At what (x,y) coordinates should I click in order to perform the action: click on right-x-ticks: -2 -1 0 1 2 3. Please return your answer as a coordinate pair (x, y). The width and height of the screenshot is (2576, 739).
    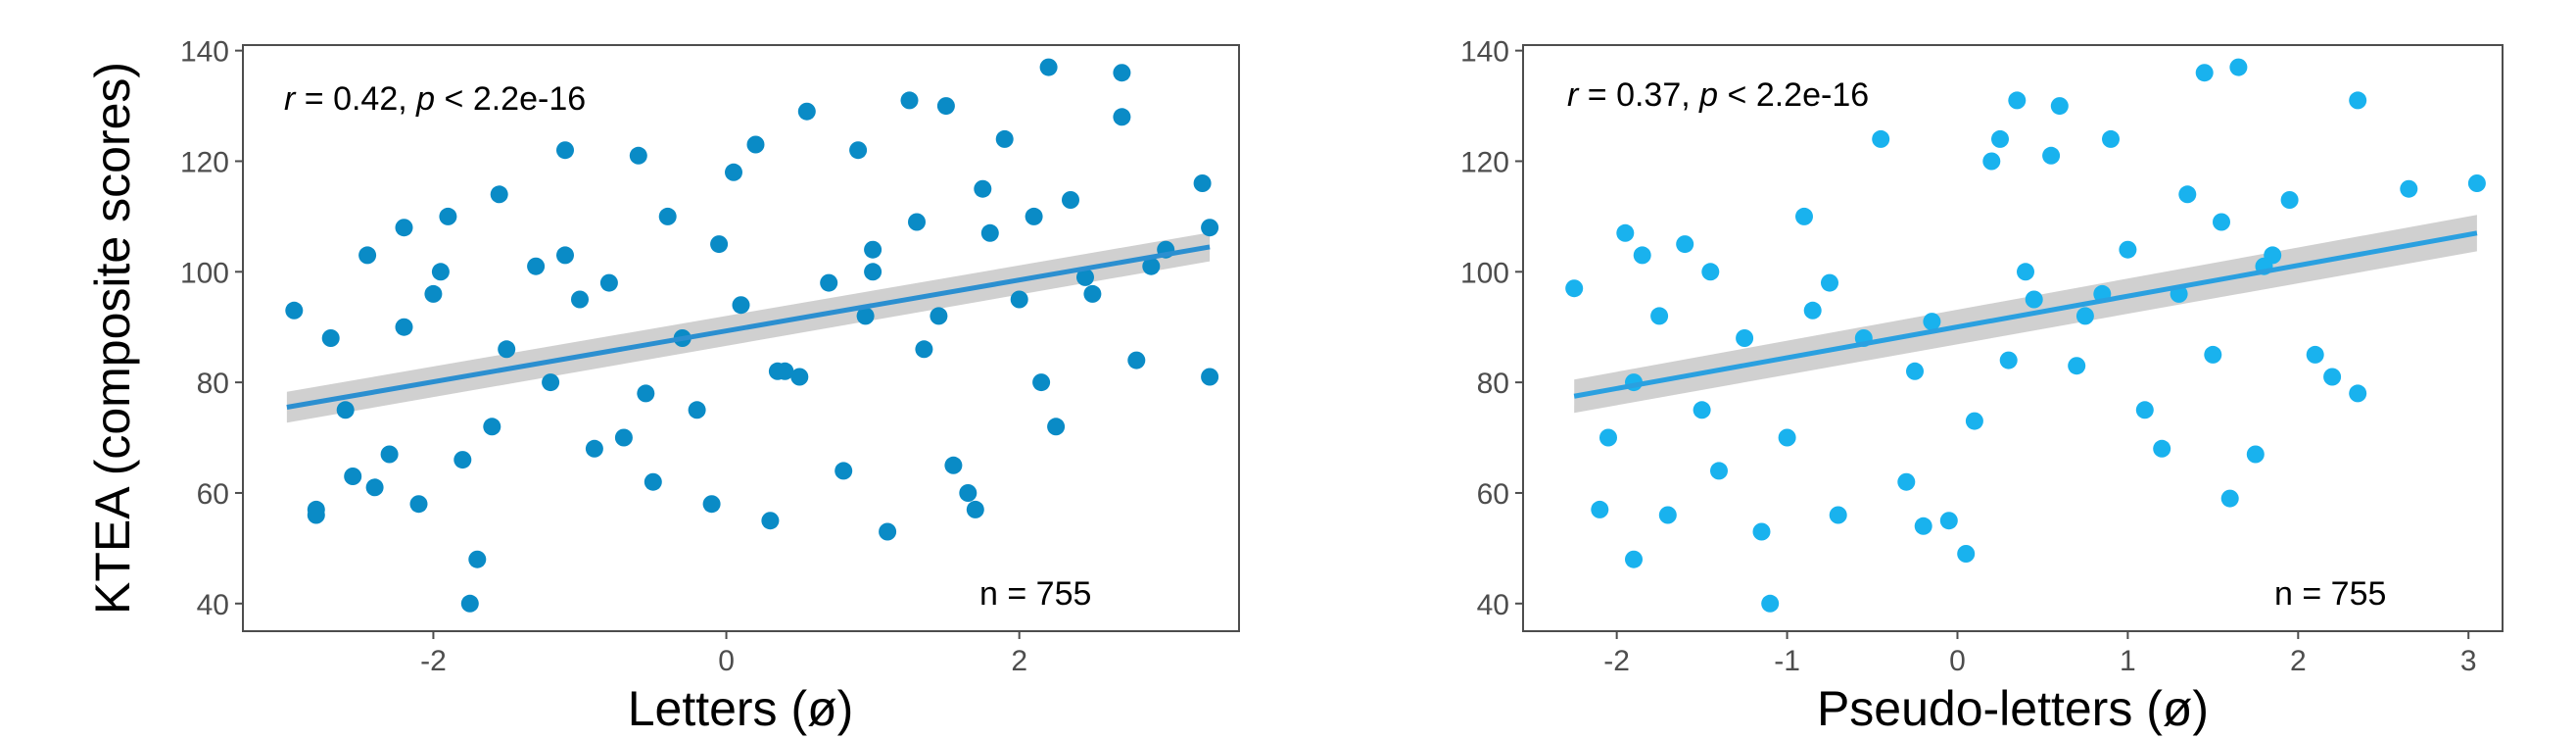
    Looking at the image, I should click on (2040, 654).